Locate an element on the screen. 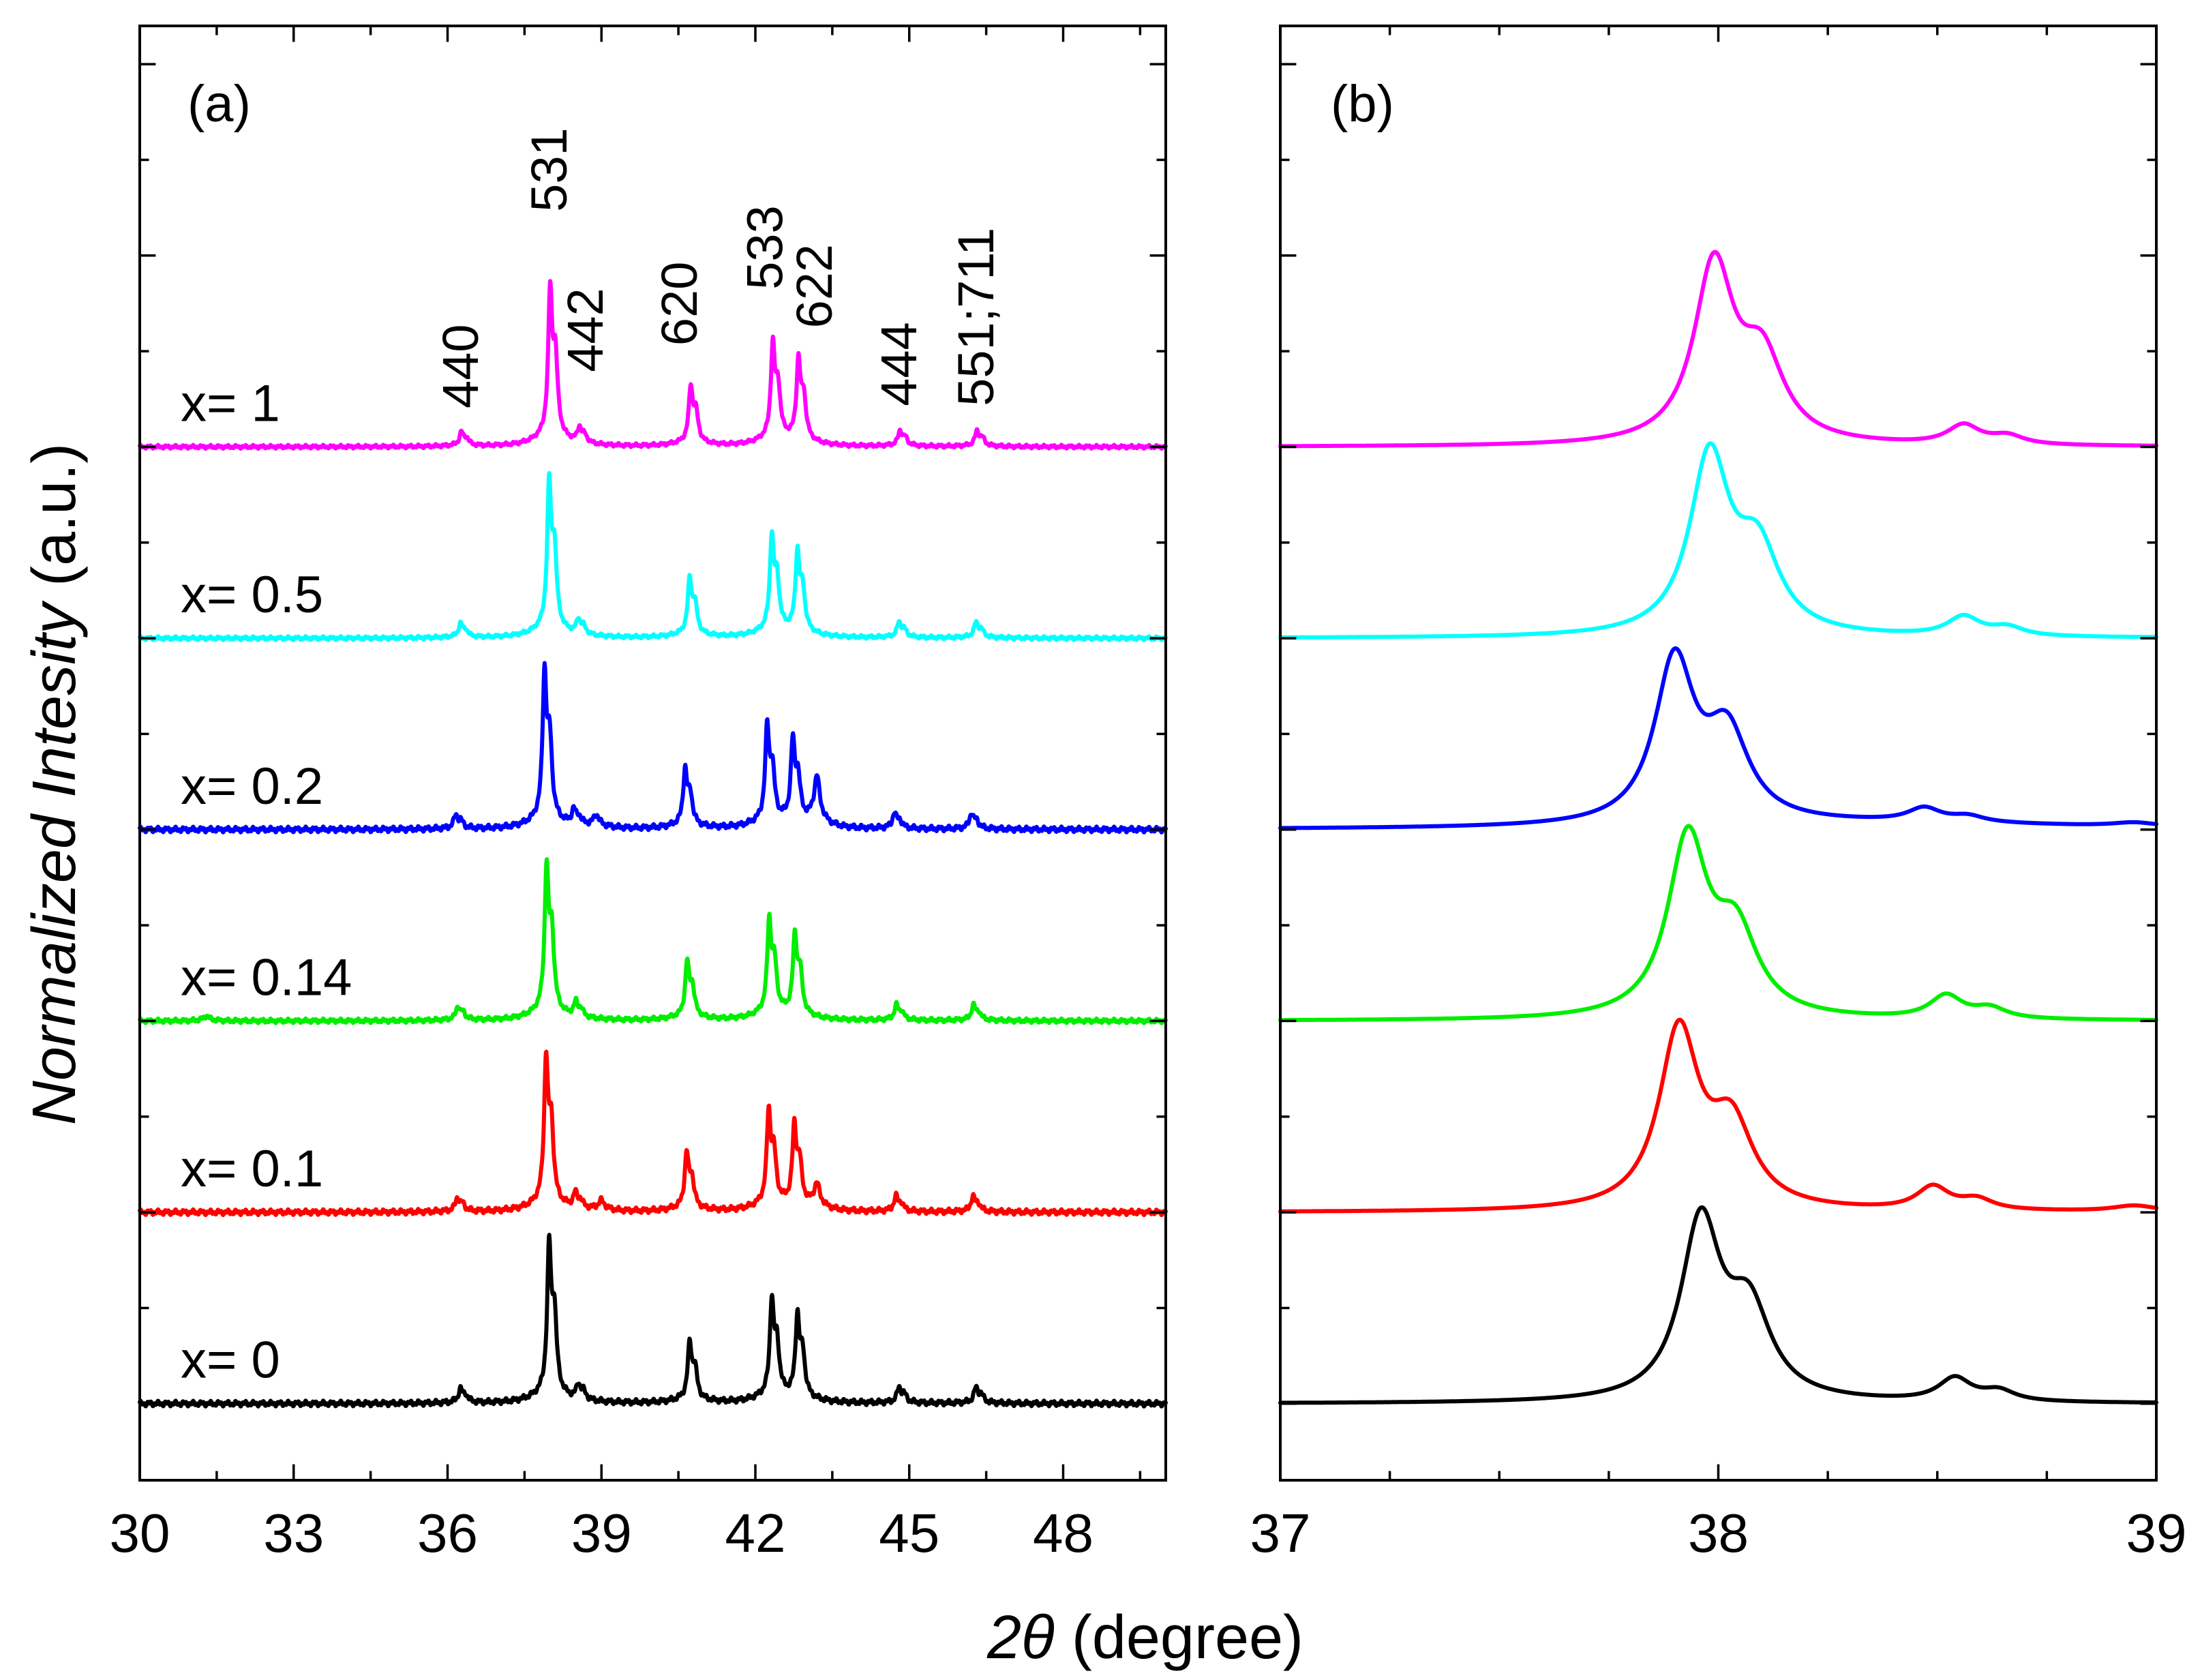 The image size is (2202, 1680). panel-a-x-tick-label: 33 is located at coordinates (293, 1533).